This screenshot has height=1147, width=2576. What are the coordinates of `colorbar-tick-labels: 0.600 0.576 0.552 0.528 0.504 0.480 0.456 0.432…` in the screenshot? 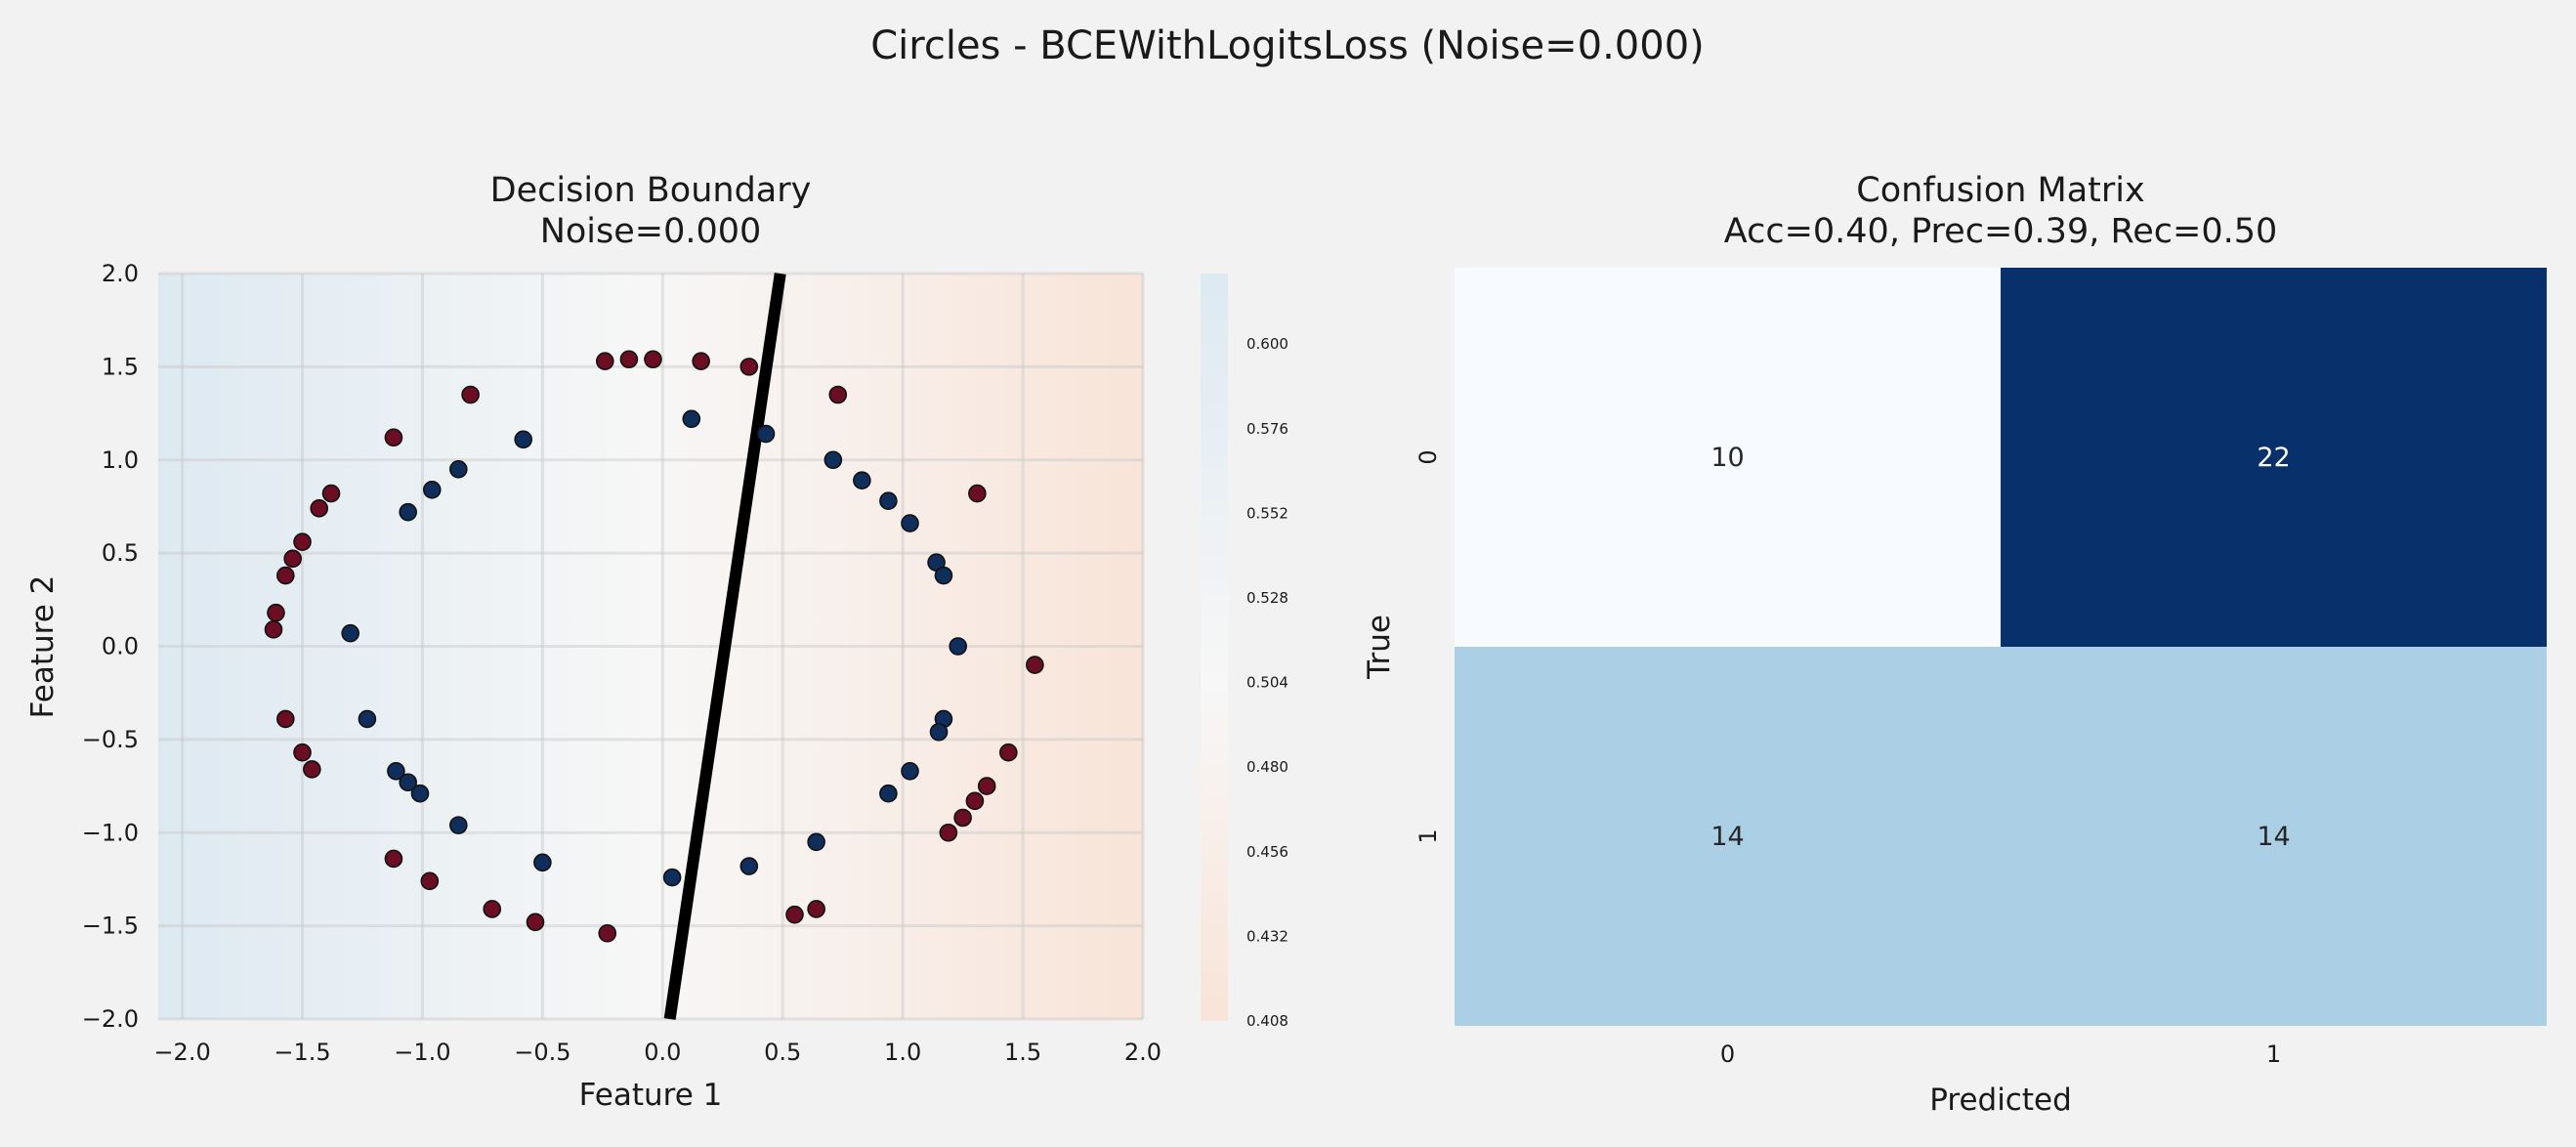 It's located at (1267, 683).